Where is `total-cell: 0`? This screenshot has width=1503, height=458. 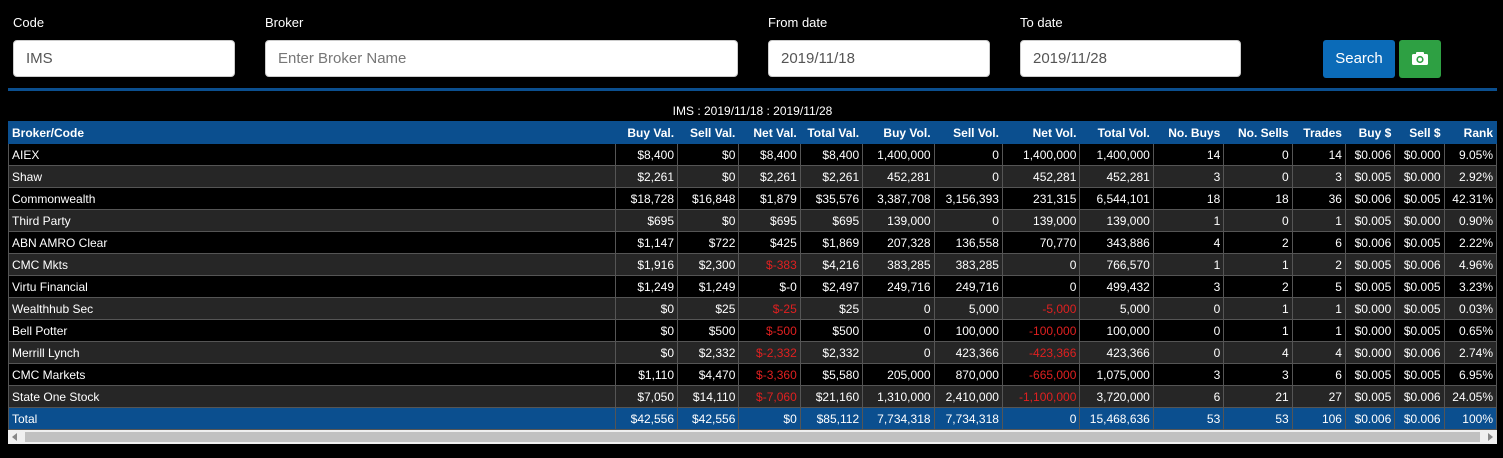 total-cell: 0 is located at coordinates (1041, 418).